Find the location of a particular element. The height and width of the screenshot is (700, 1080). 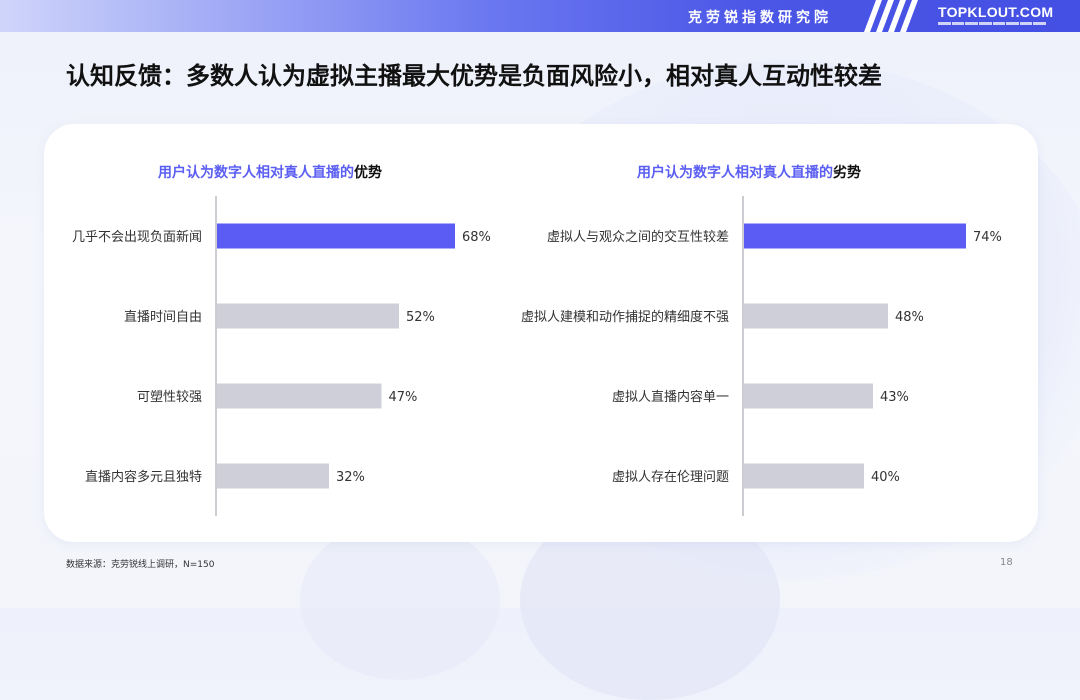

page-number: 18 is located at coordinates (1006, 562).